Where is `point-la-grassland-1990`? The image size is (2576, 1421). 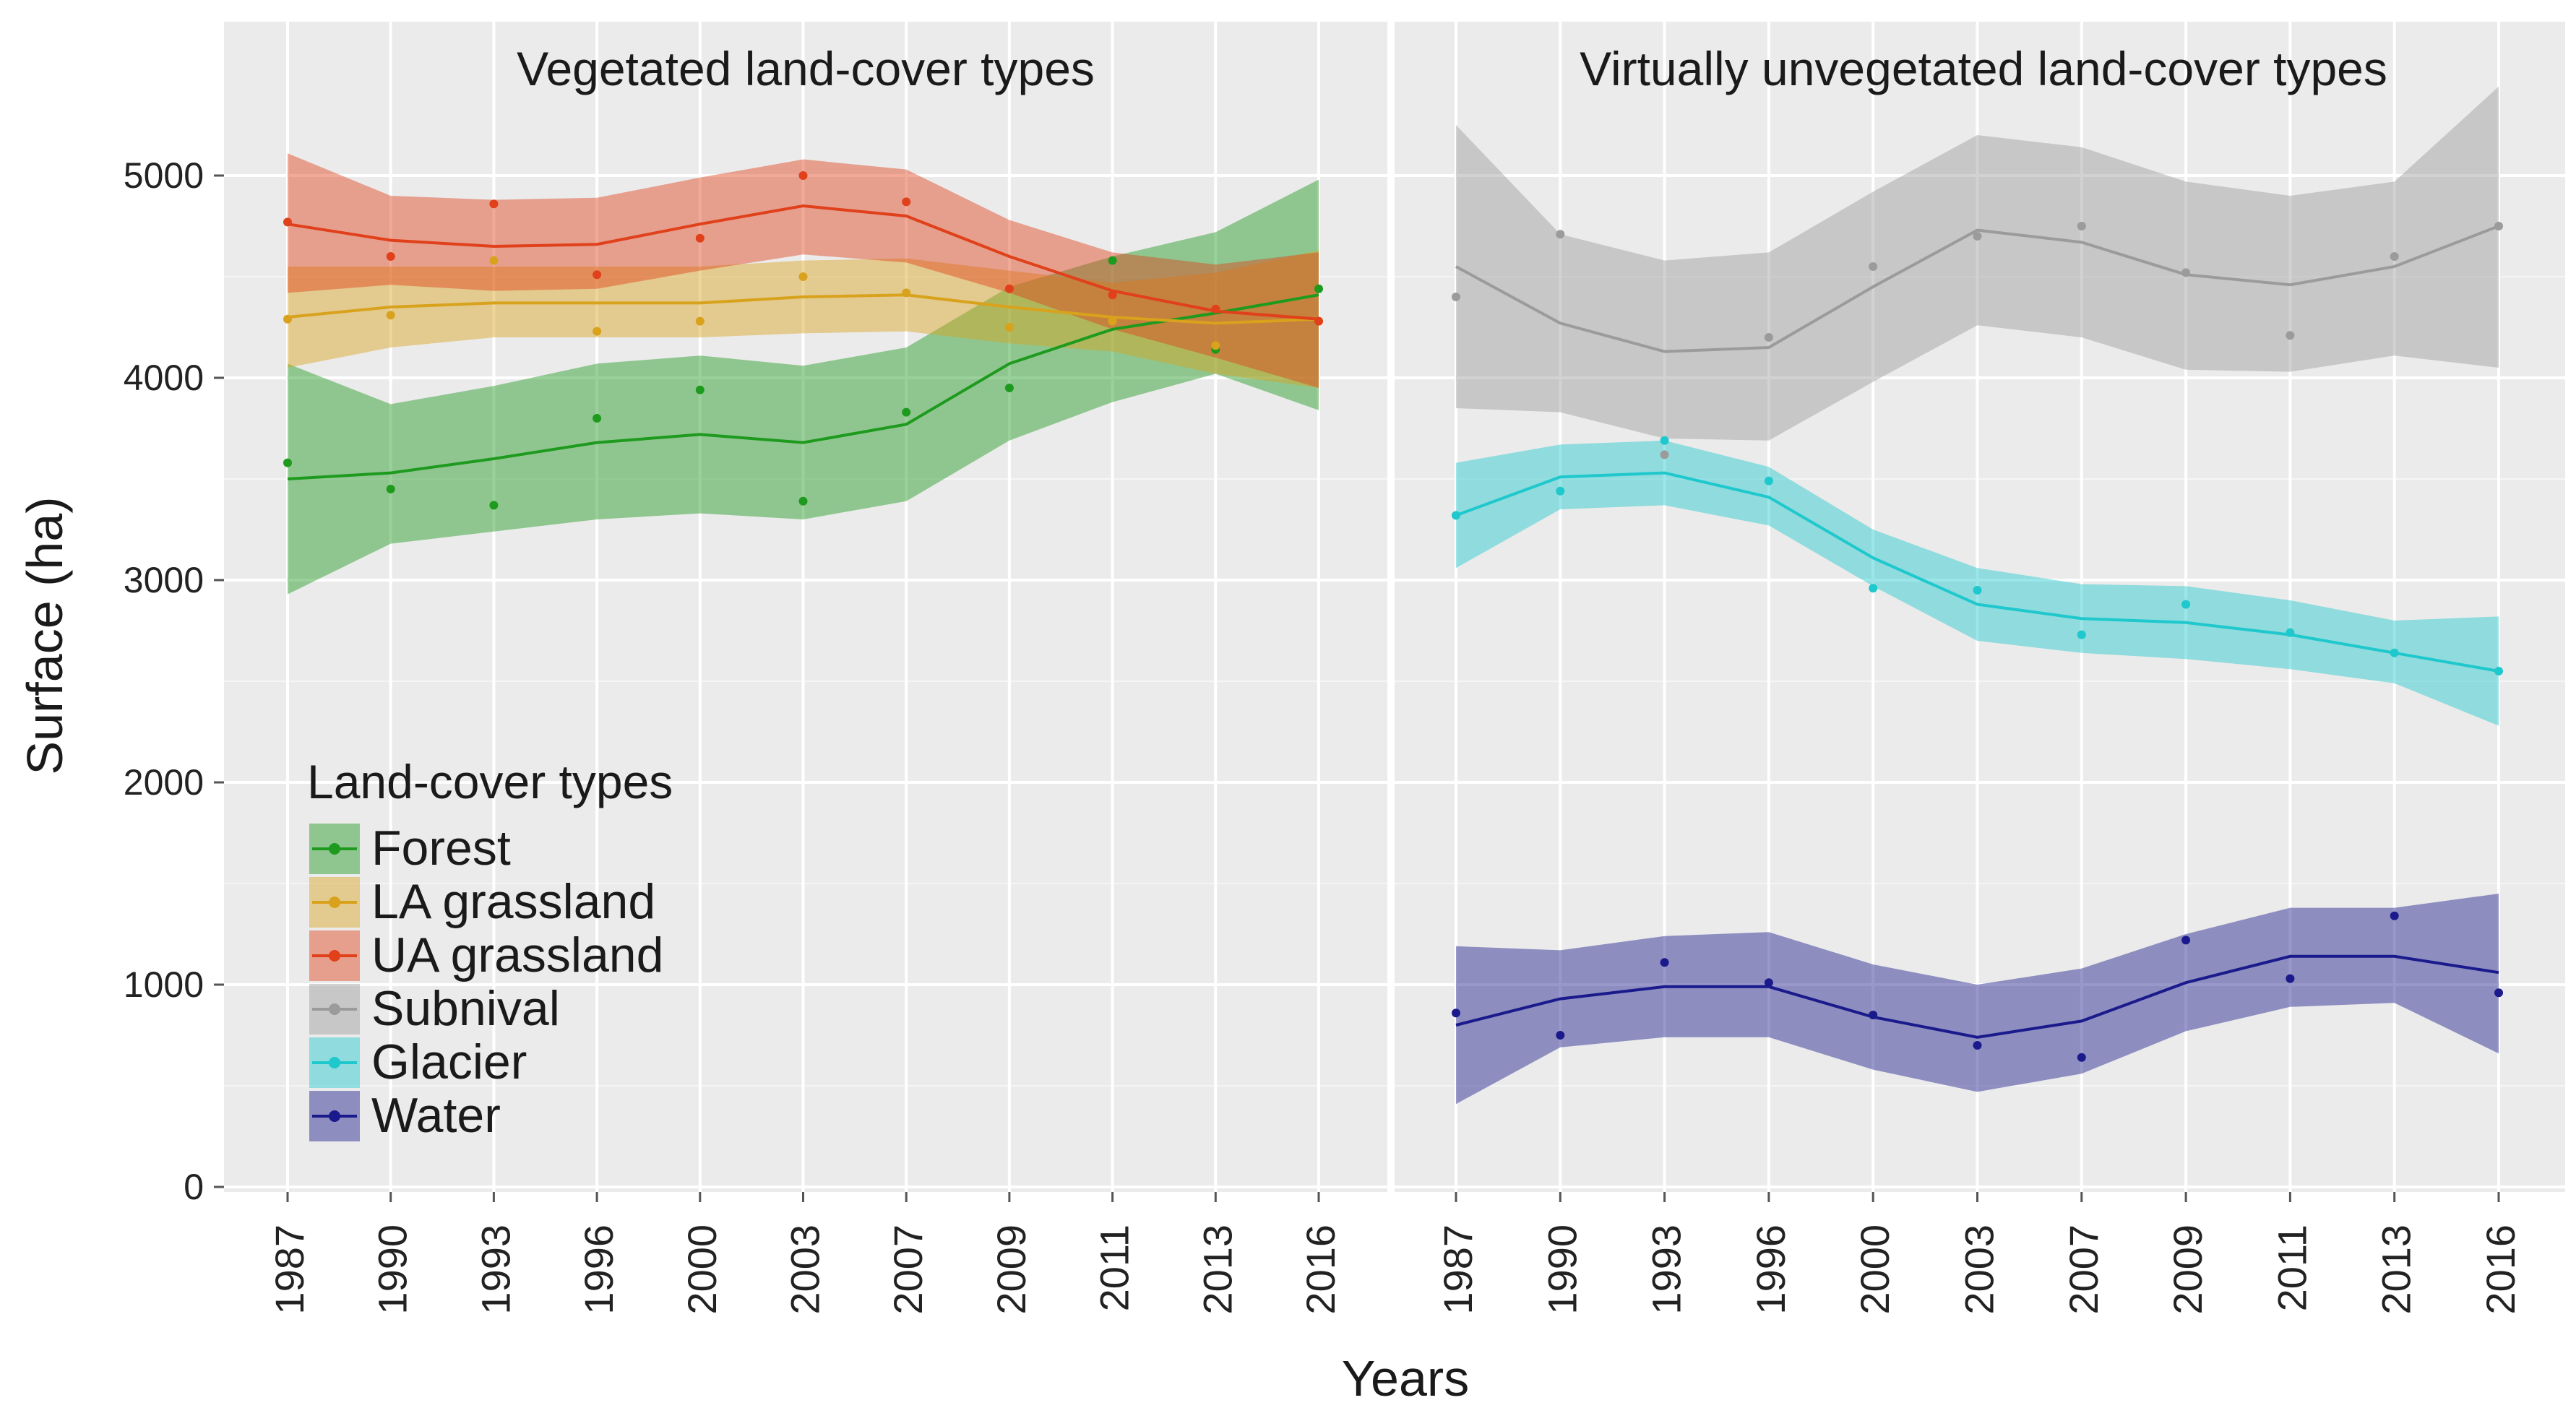
point-la-grassland-1990 is located at coordinates (390, 315).